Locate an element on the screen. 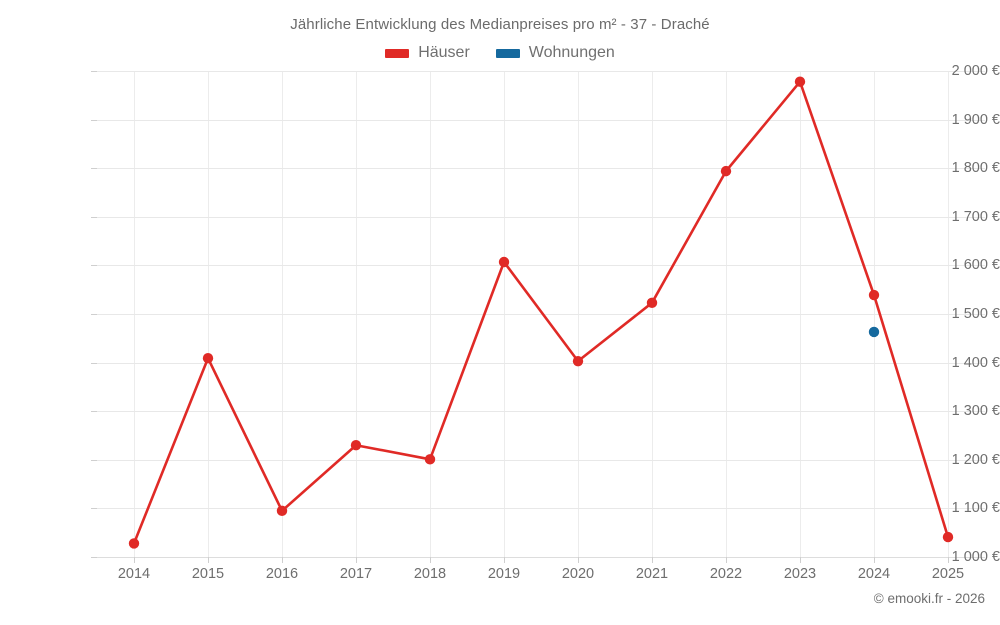 This screenshot has width=1000, height=625. x-axis-tick-label: 2016 is located at coordinates (282, 574).